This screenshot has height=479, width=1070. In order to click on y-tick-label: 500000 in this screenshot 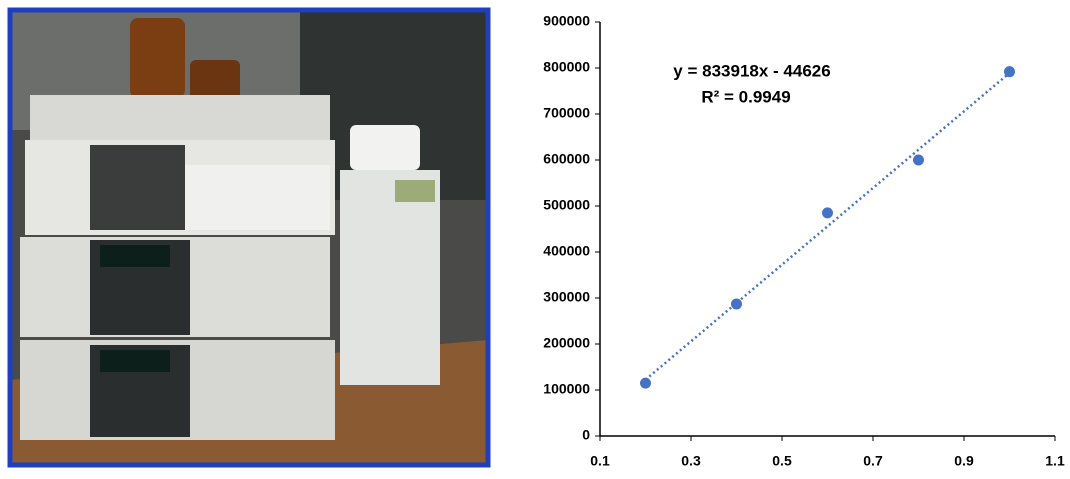, I will do `click(566, 205)`.